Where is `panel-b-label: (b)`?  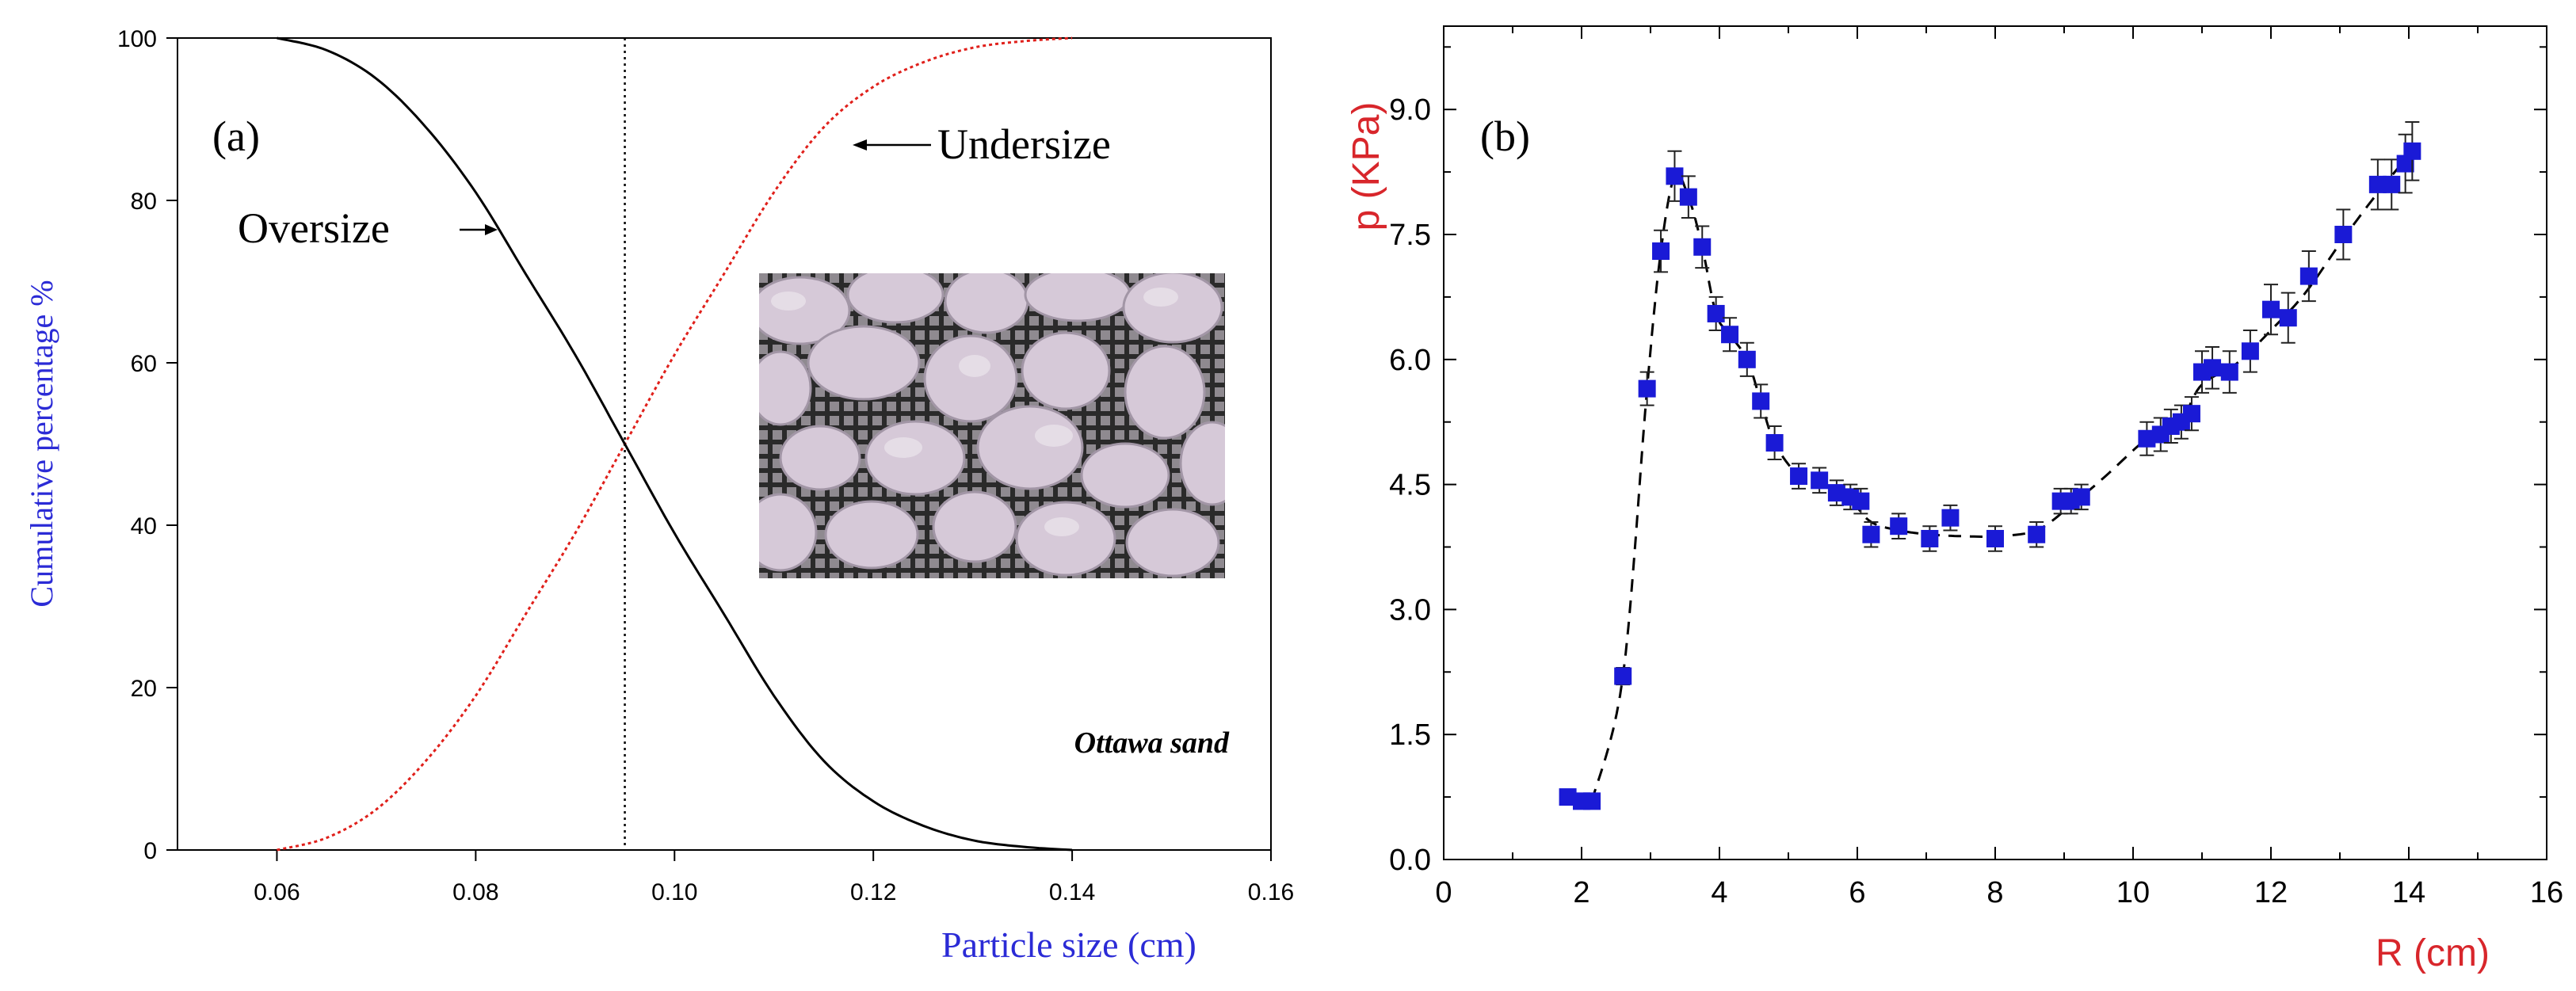 panel-b-label: (b) is located at coordinates (1505, 136).